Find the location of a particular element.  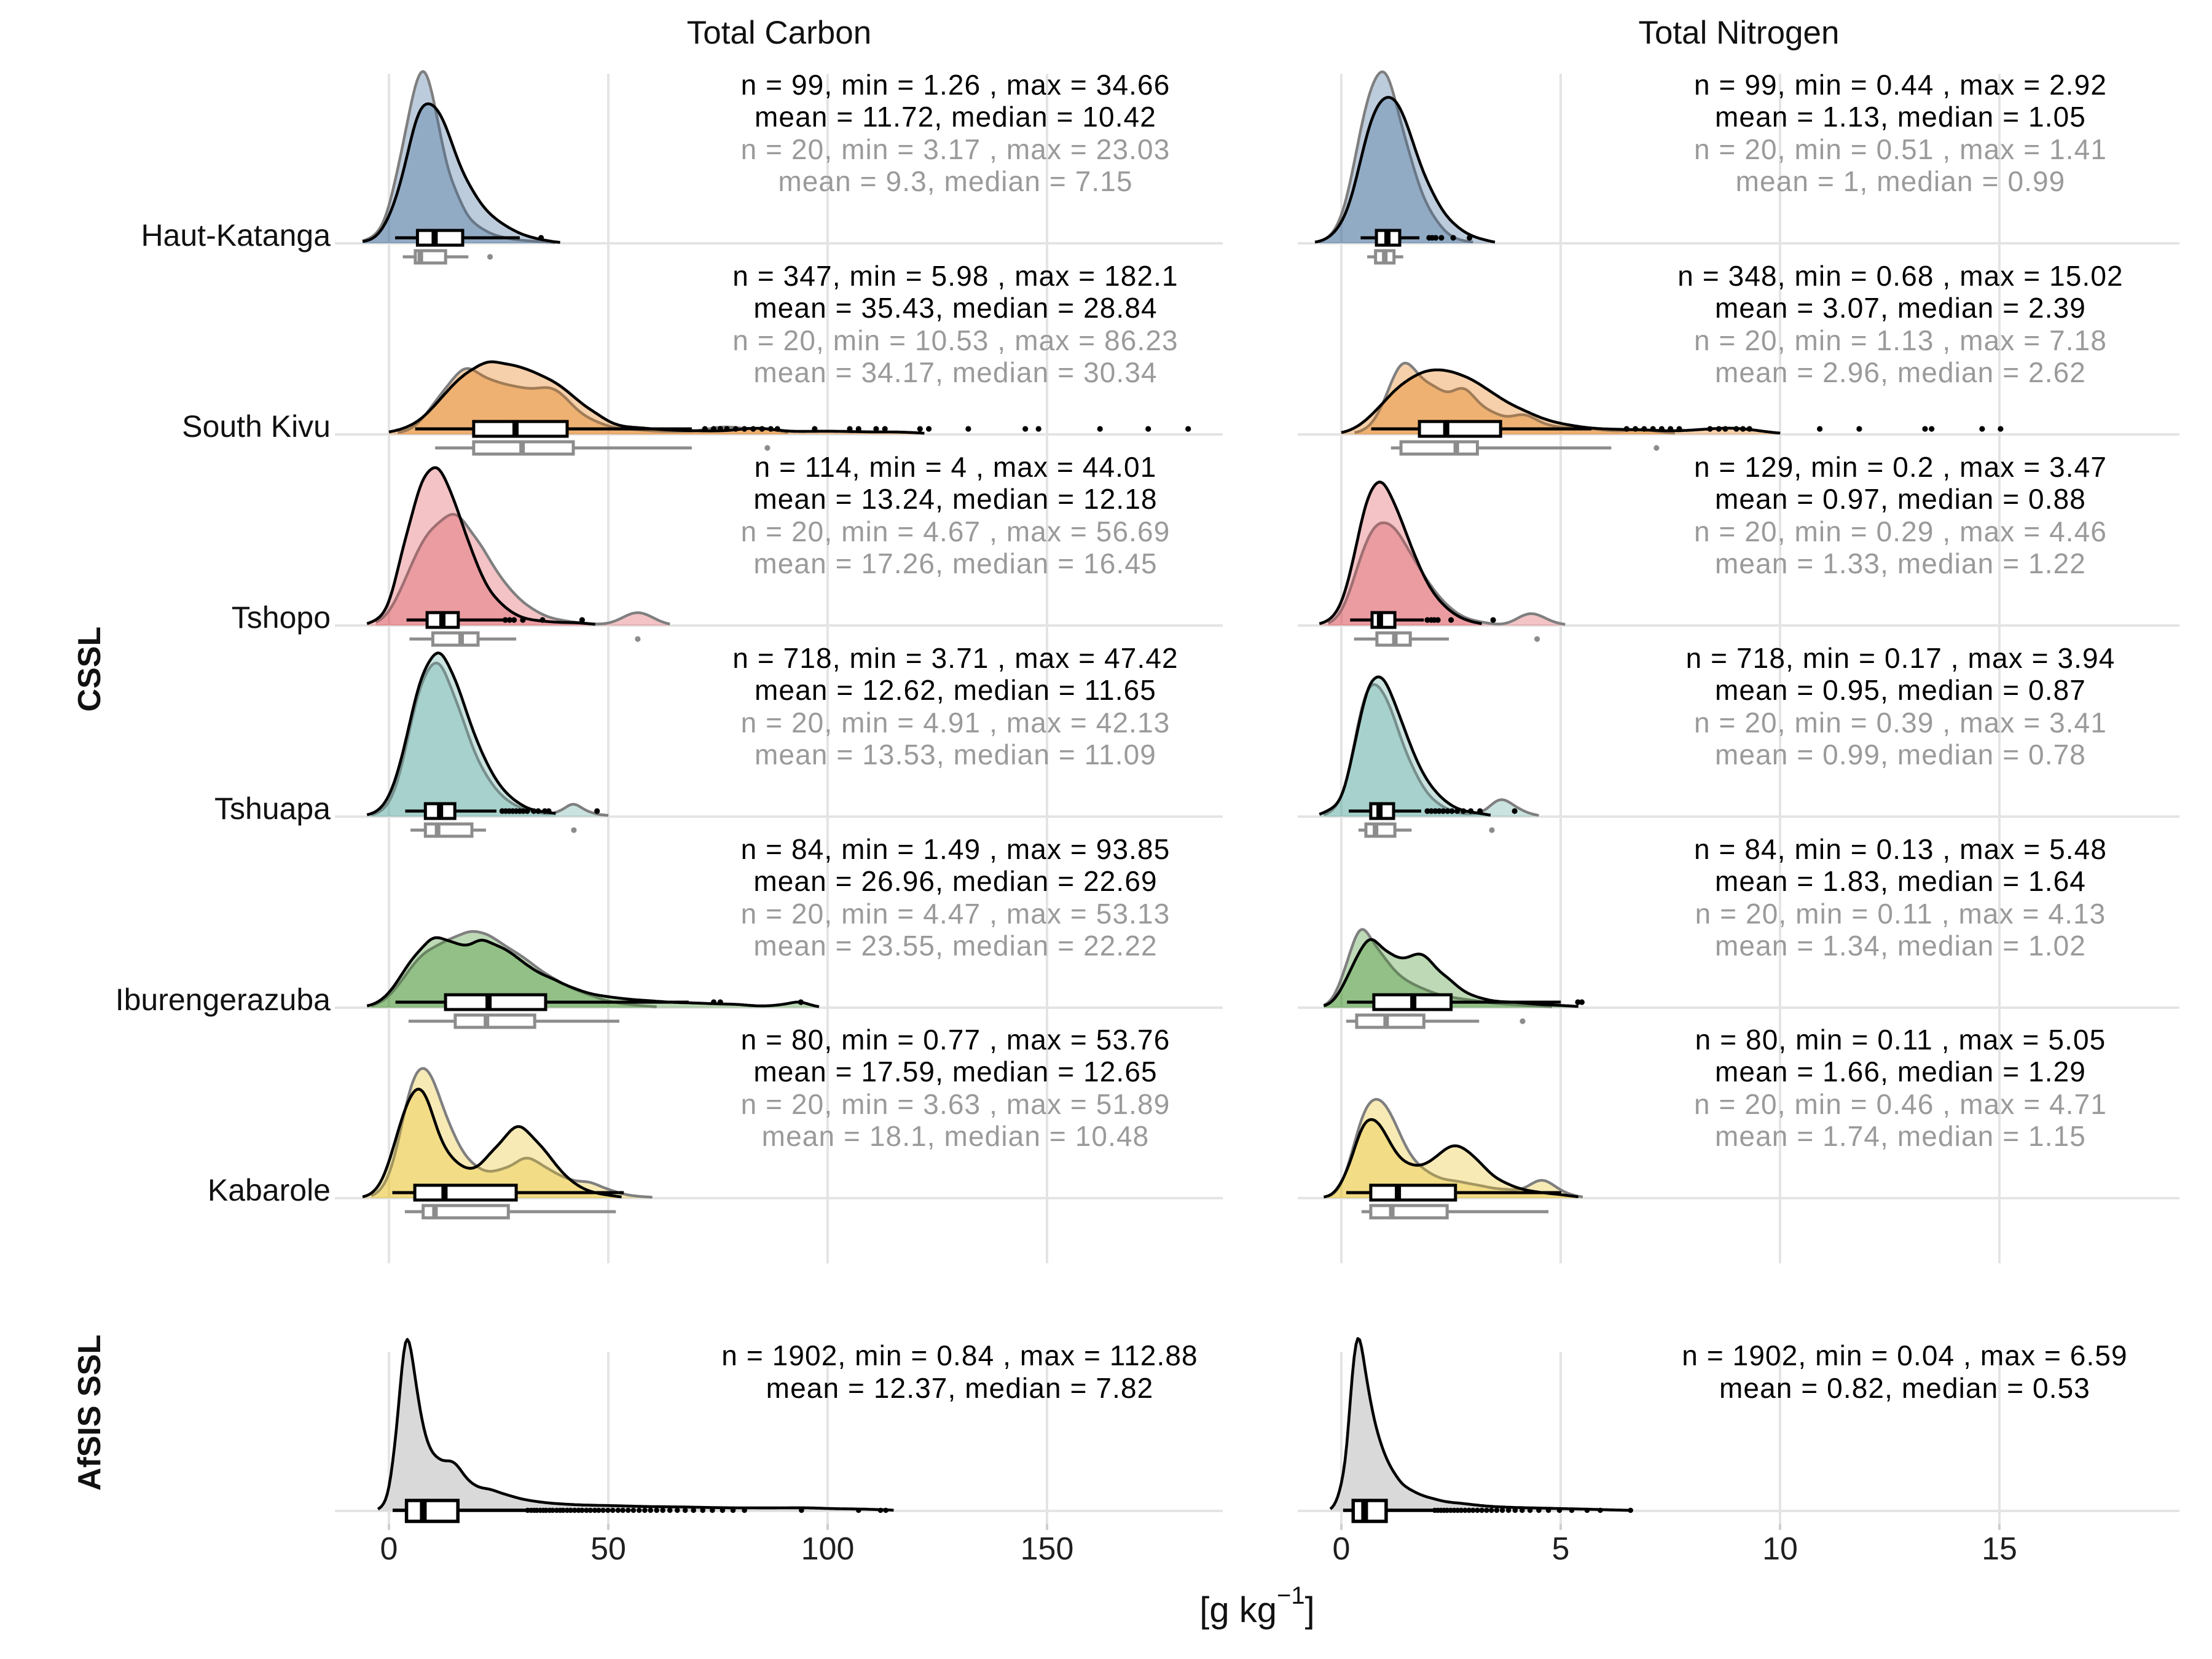

svg-text: Haut-Katanga is located at coordinates (236, 235).